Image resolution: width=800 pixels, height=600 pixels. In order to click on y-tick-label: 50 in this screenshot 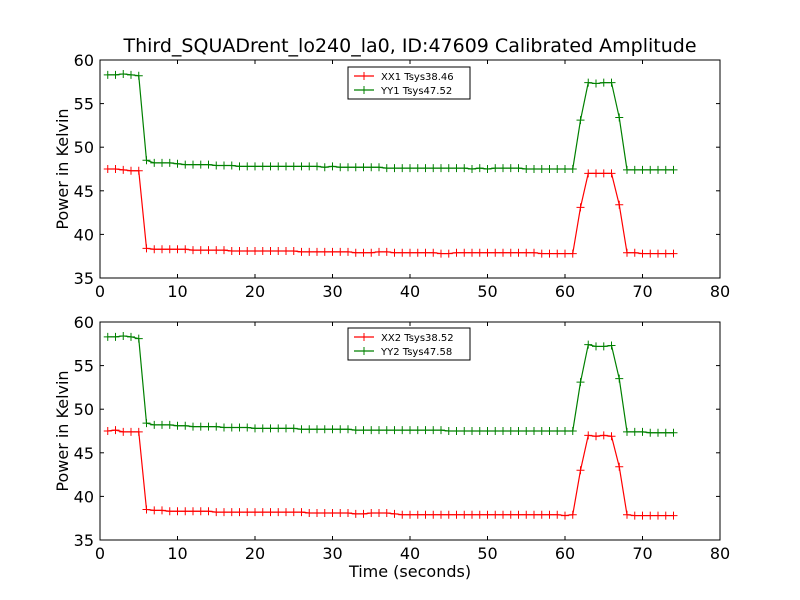, I will do `click(84, 409)`.